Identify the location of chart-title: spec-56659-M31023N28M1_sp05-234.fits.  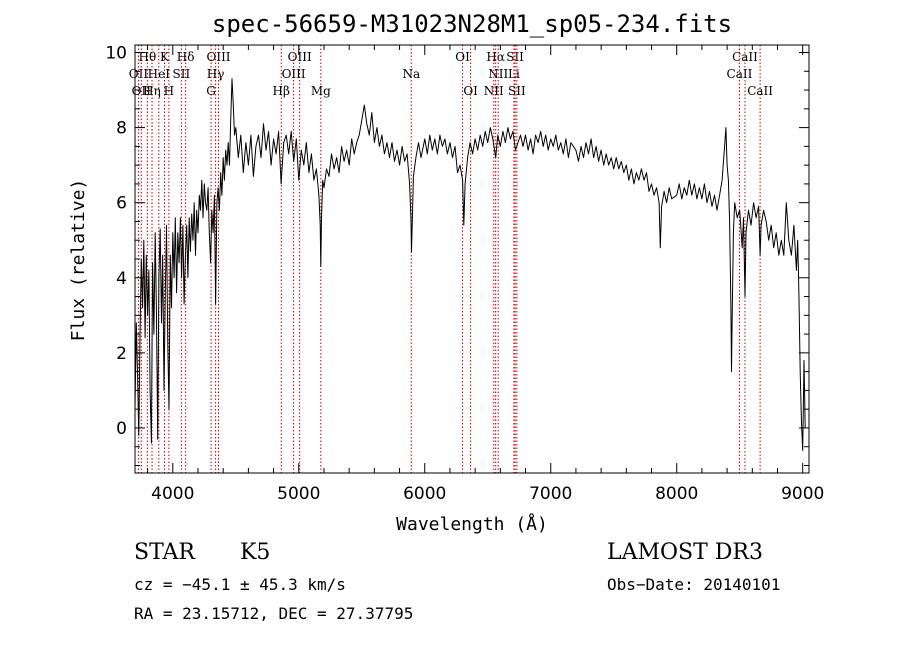
(472, 24).